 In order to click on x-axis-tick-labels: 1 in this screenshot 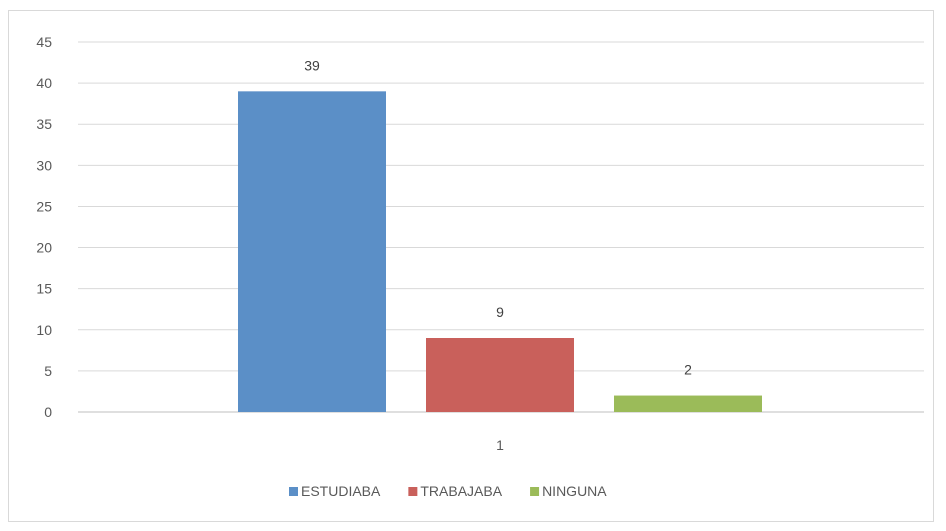, I will do `click(500, 445)`.